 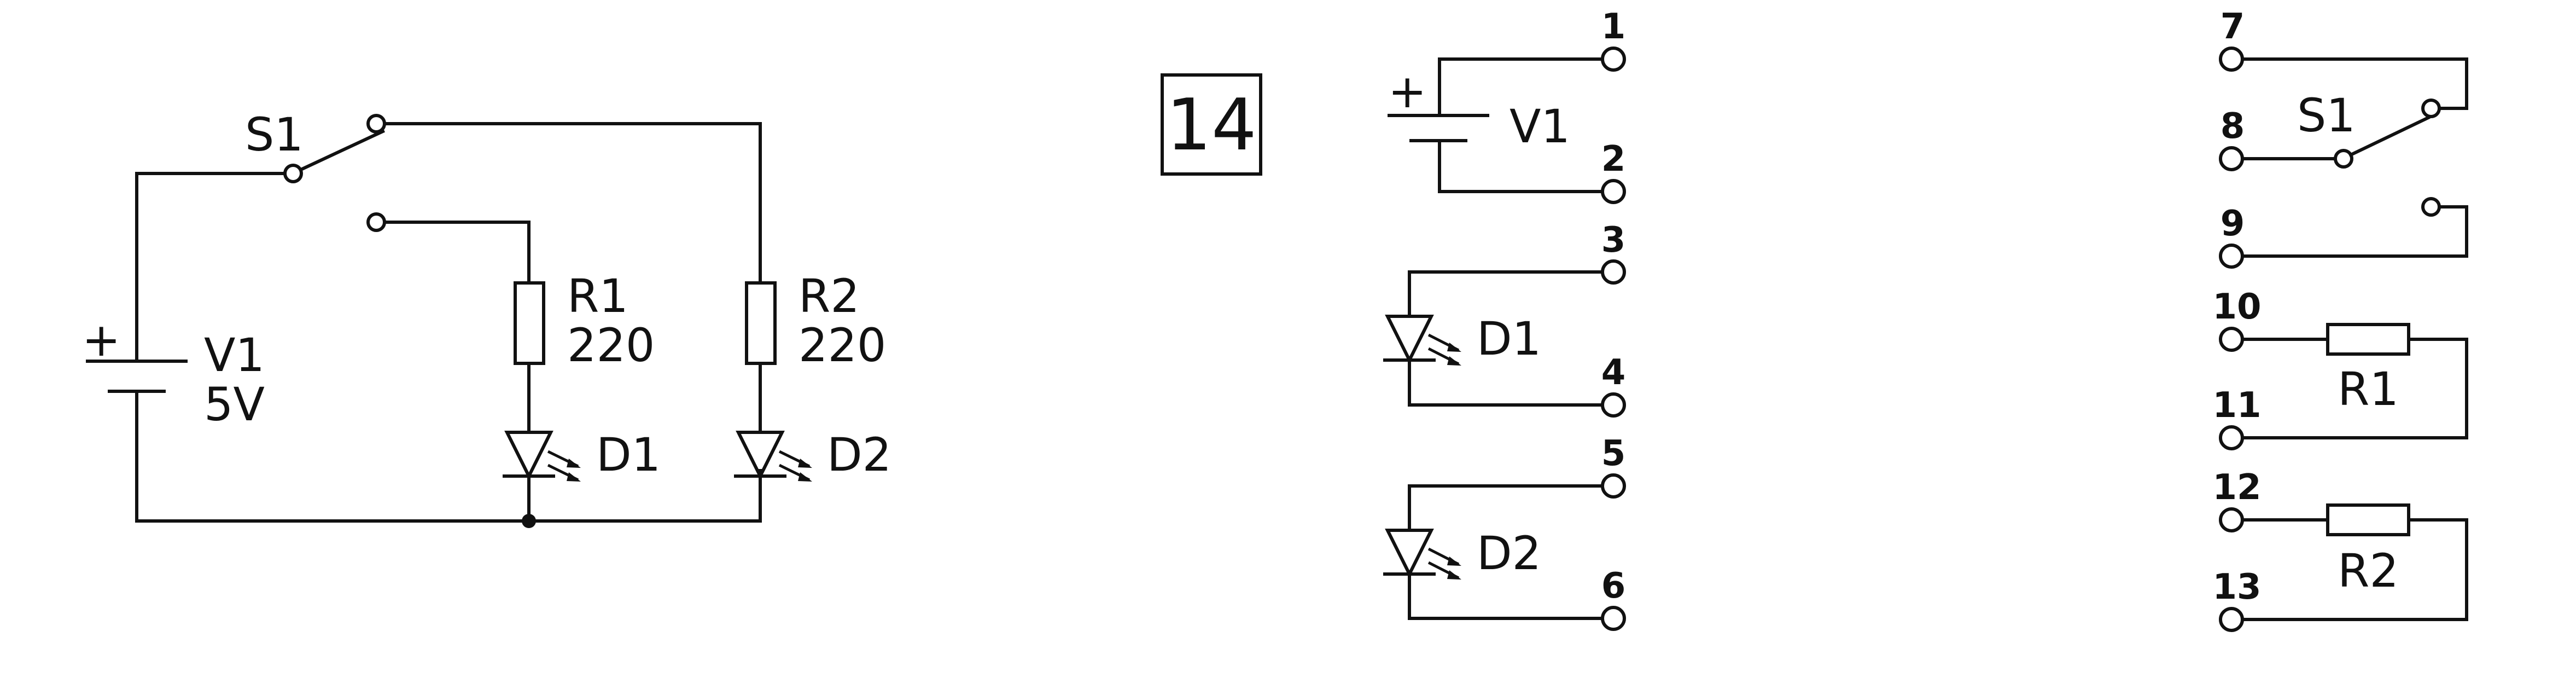 I want to click on junction-dot, so click(x=529, y=521).